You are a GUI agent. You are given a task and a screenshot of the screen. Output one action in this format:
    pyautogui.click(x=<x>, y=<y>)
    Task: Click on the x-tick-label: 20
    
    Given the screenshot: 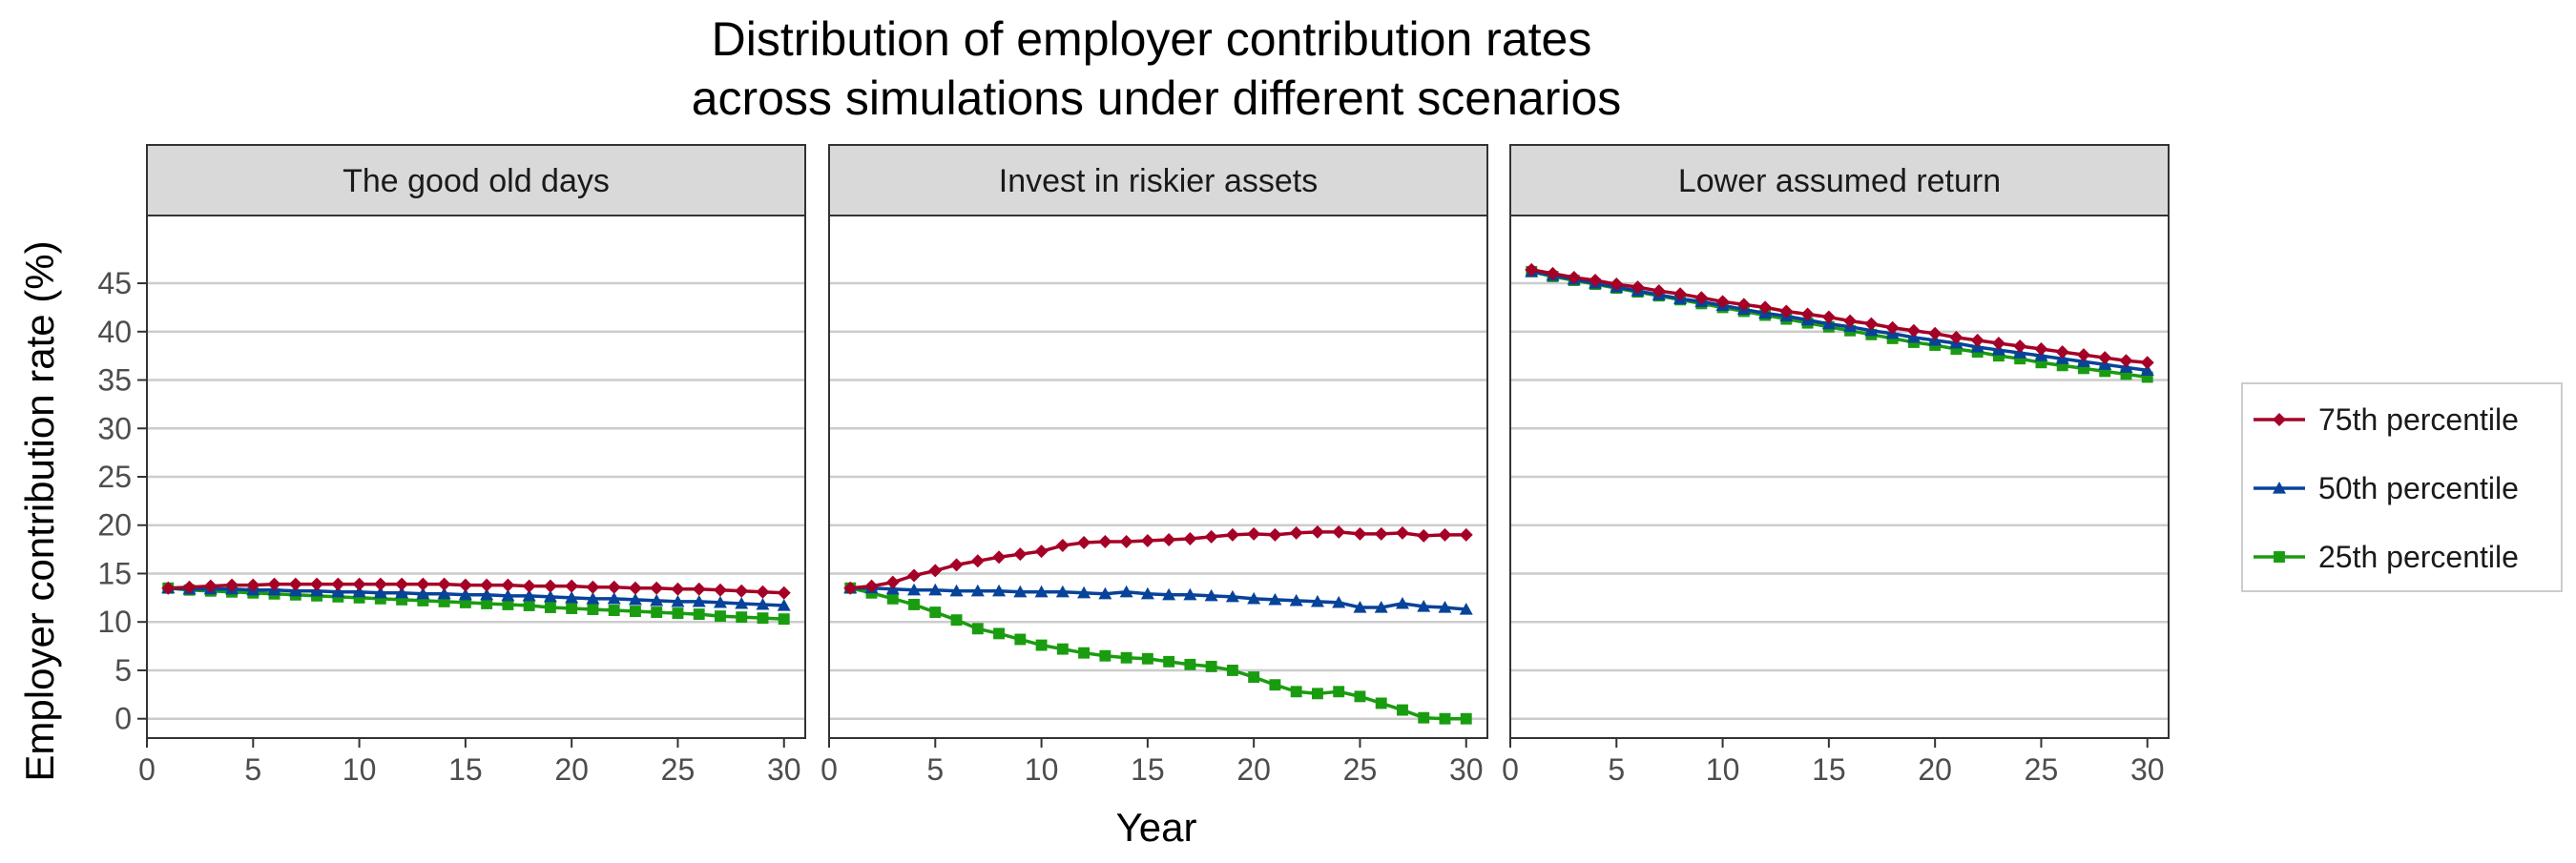 What is the action you would take?
    pyautogui.click(x=571, y=769)
    